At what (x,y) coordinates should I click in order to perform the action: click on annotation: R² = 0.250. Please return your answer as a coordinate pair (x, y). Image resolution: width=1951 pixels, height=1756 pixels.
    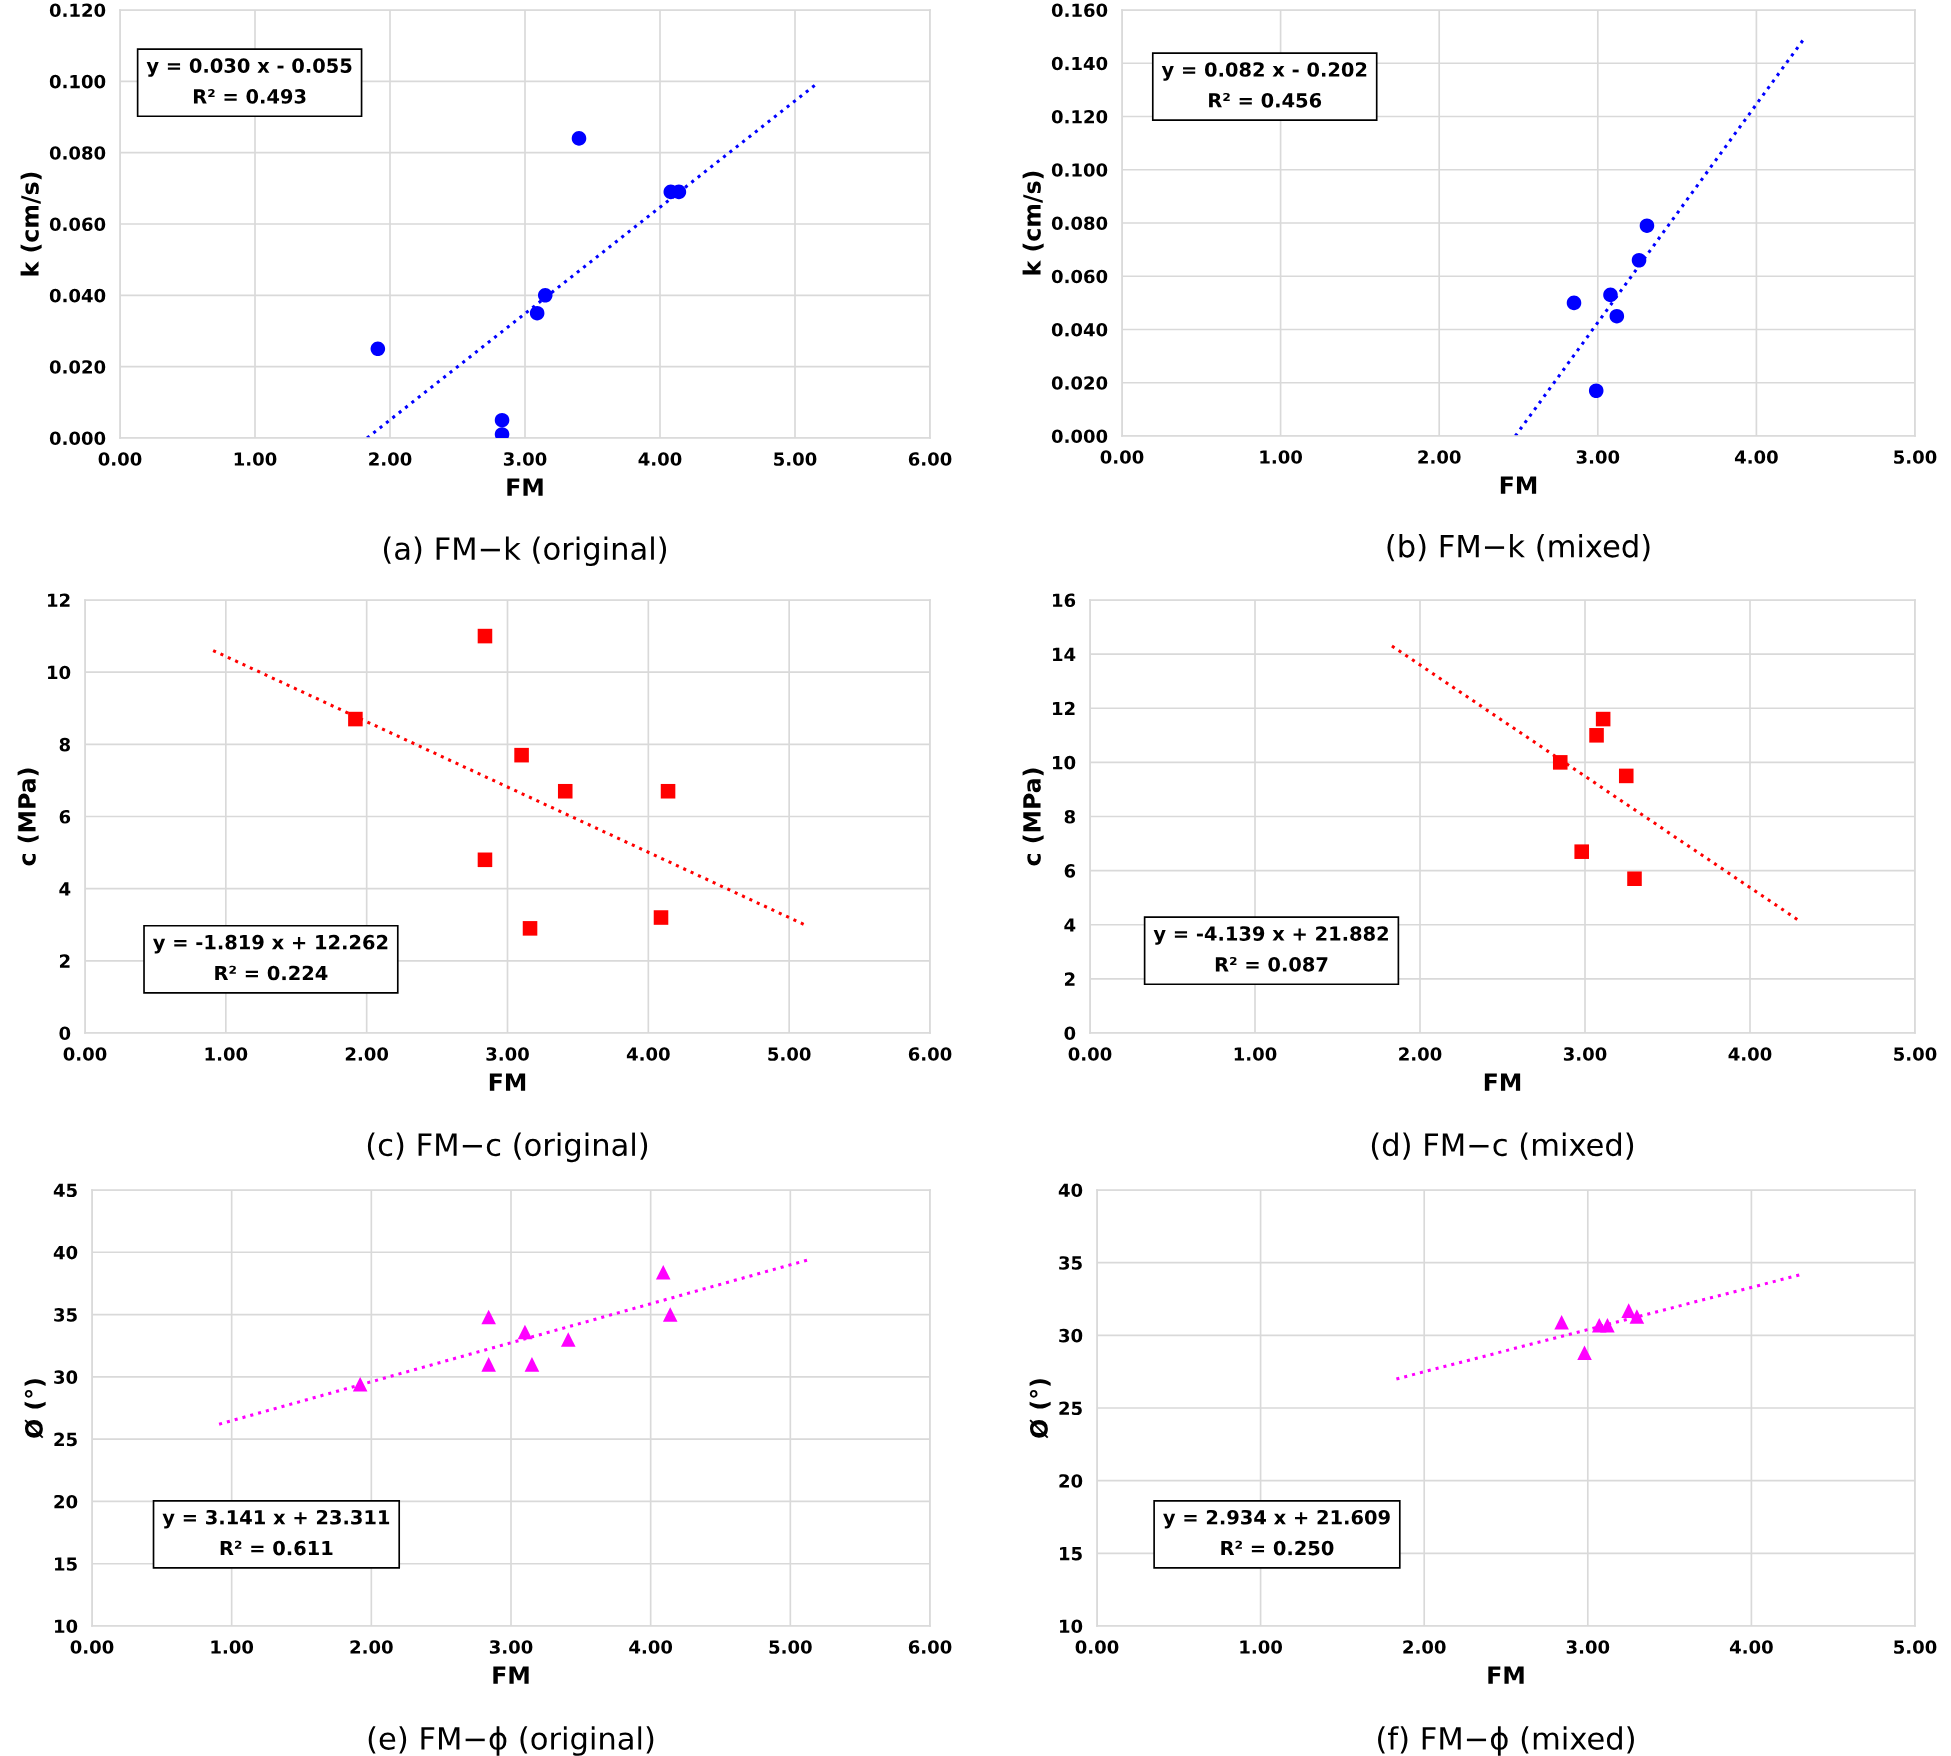
    Looking at the image, I should click on (1277, 1548).